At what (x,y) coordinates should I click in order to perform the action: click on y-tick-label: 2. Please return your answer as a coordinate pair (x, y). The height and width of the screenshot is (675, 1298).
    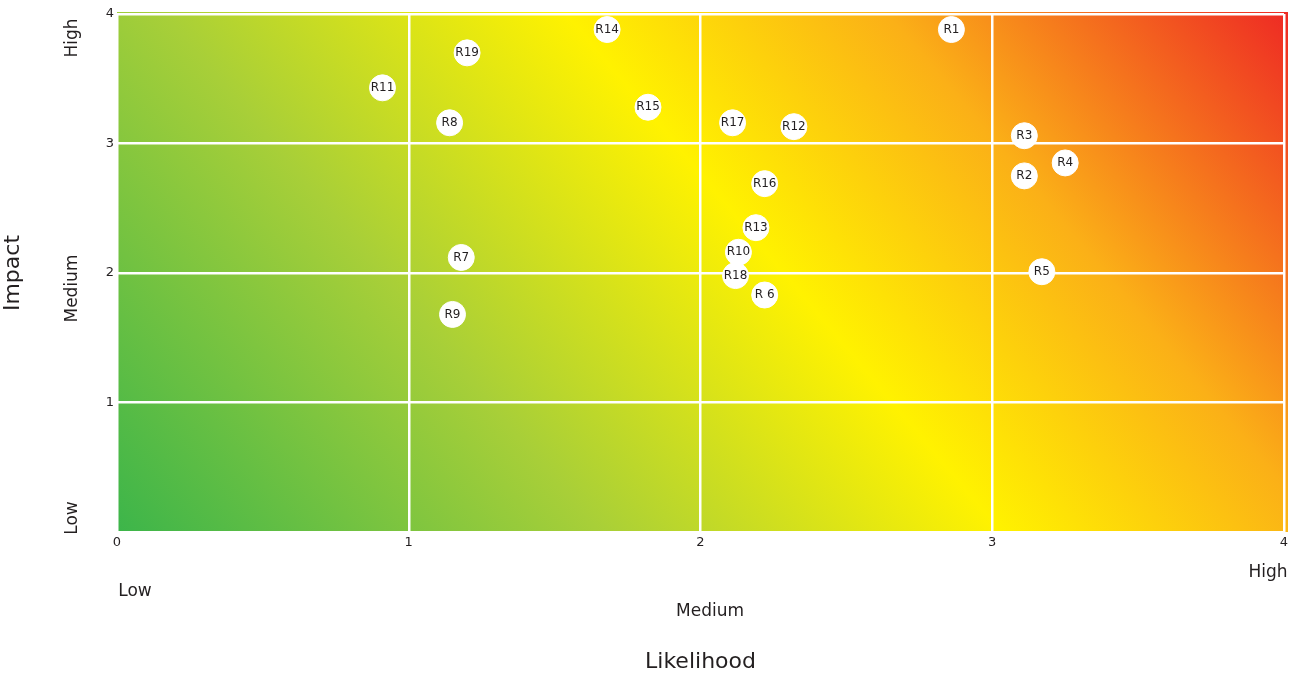
    Looking at the image, I should click on (109, 272).